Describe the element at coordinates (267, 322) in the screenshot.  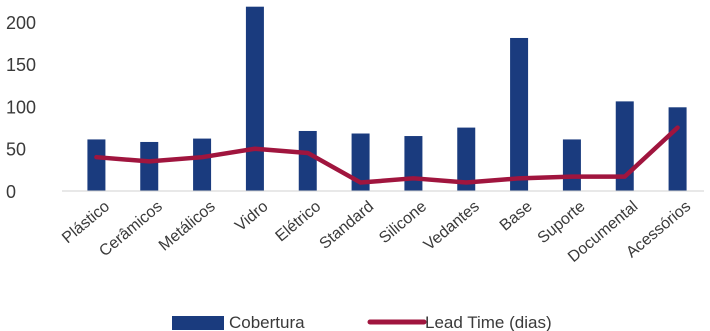
I see `legend-label-cobertura: Cobertura` at that location.